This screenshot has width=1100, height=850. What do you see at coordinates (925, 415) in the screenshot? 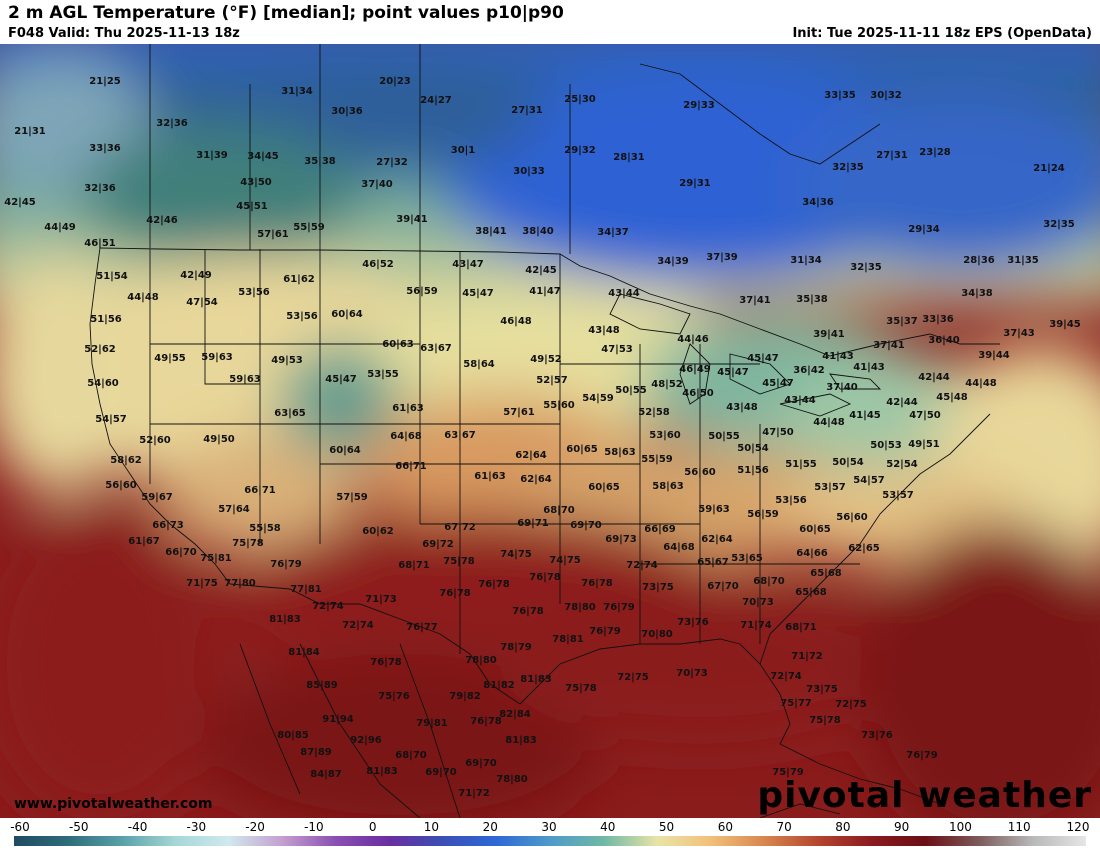
I see `point-value: 47|50` at bounding box center [925, 415].